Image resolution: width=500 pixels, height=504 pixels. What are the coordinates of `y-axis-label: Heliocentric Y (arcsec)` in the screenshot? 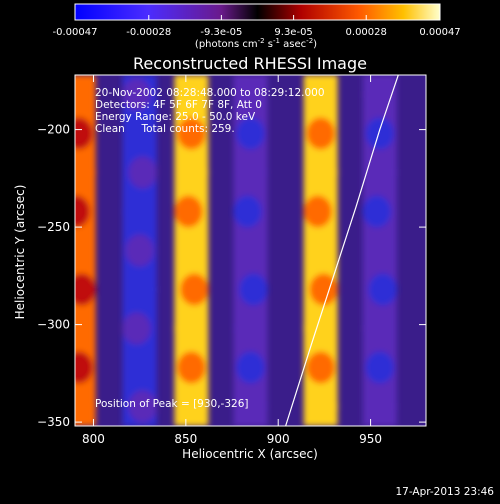 It's located at (20, 252).